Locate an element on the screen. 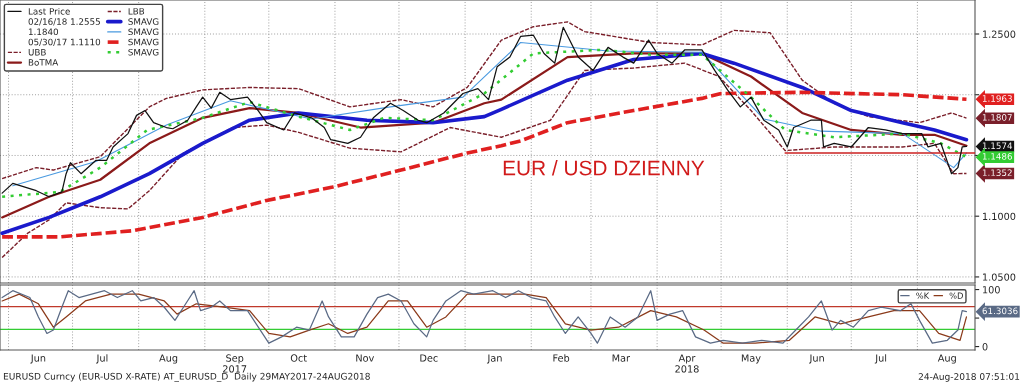  x-tick-label: Mar is located at coordinates (621, 358).